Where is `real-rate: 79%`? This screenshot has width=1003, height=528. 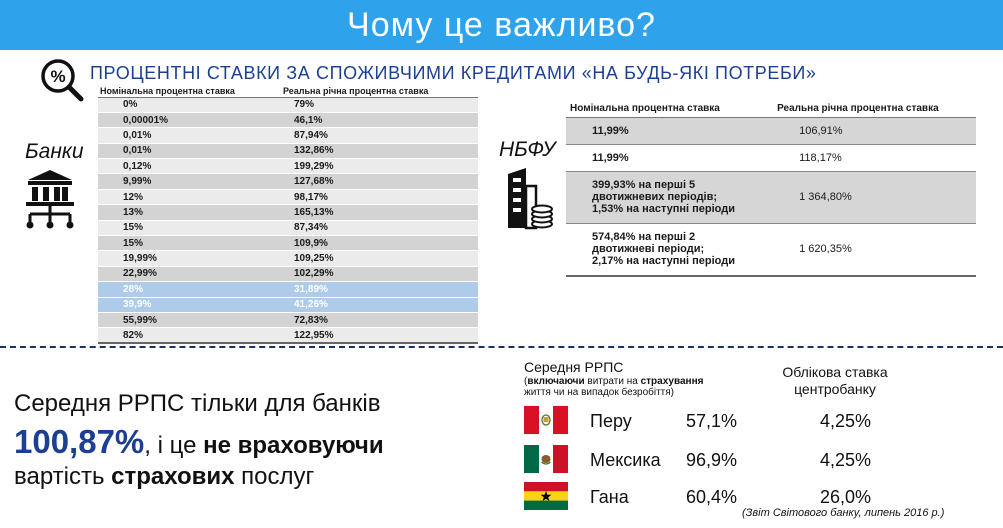 real-rate: 79% is located at coordinates (379, 105).